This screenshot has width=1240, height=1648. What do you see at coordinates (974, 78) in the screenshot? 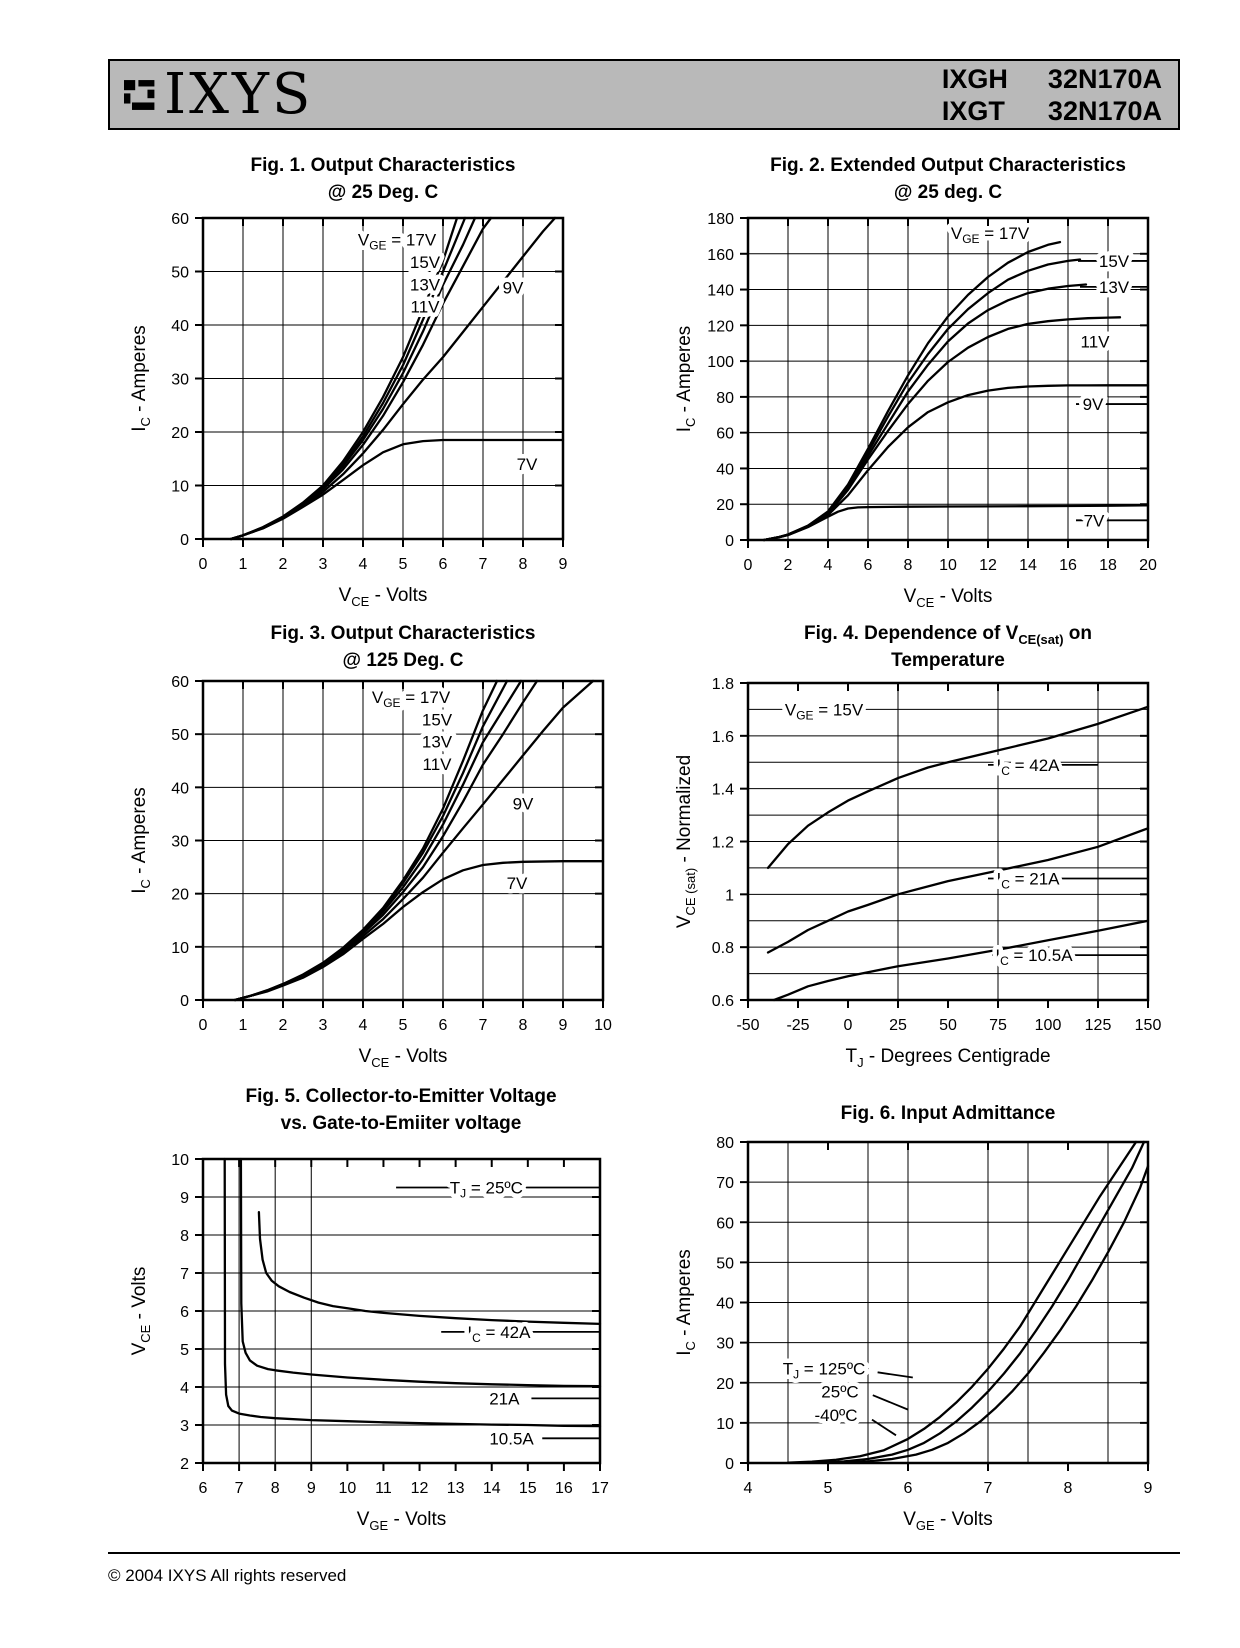
I see `part-family-1: IXGH` at bounding box center [974, 78].